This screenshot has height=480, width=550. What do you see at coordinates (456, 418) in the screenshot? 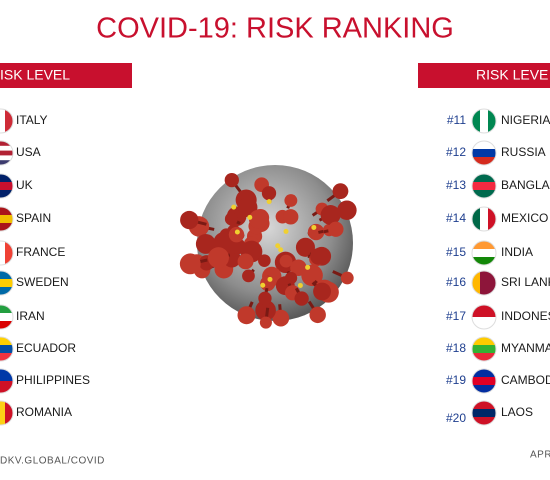
I see `rank: #20` at bounding box center [456, 418].